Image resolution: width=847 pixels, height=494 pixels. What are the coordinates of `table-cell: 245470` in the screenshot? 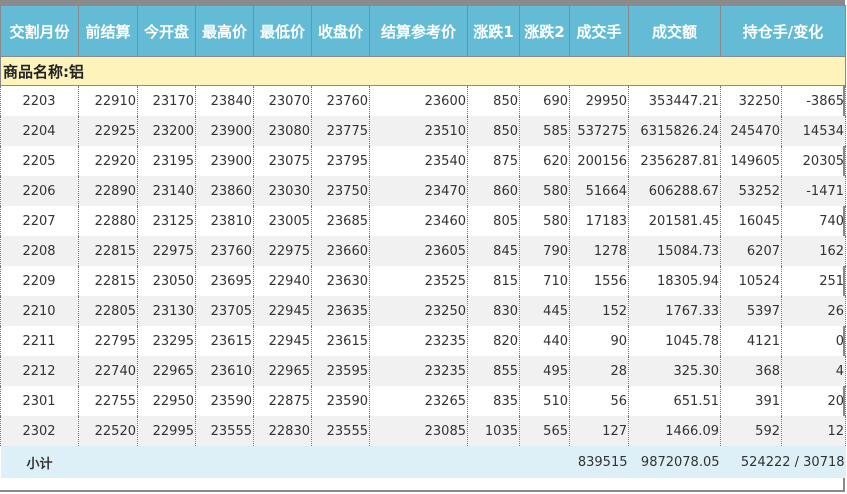 It's located at (751, 131).